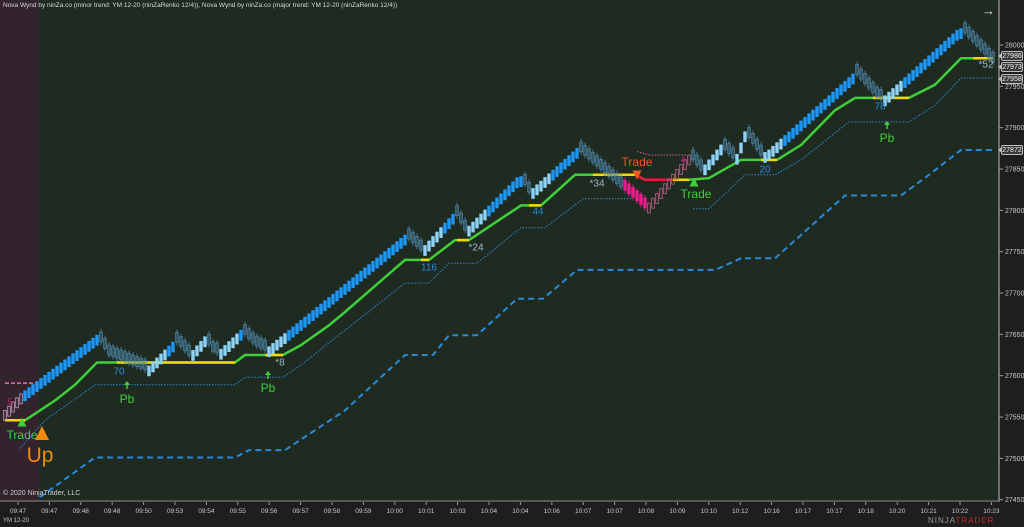  I want to click on logo-suffix: TRADER, so click(975, 520).